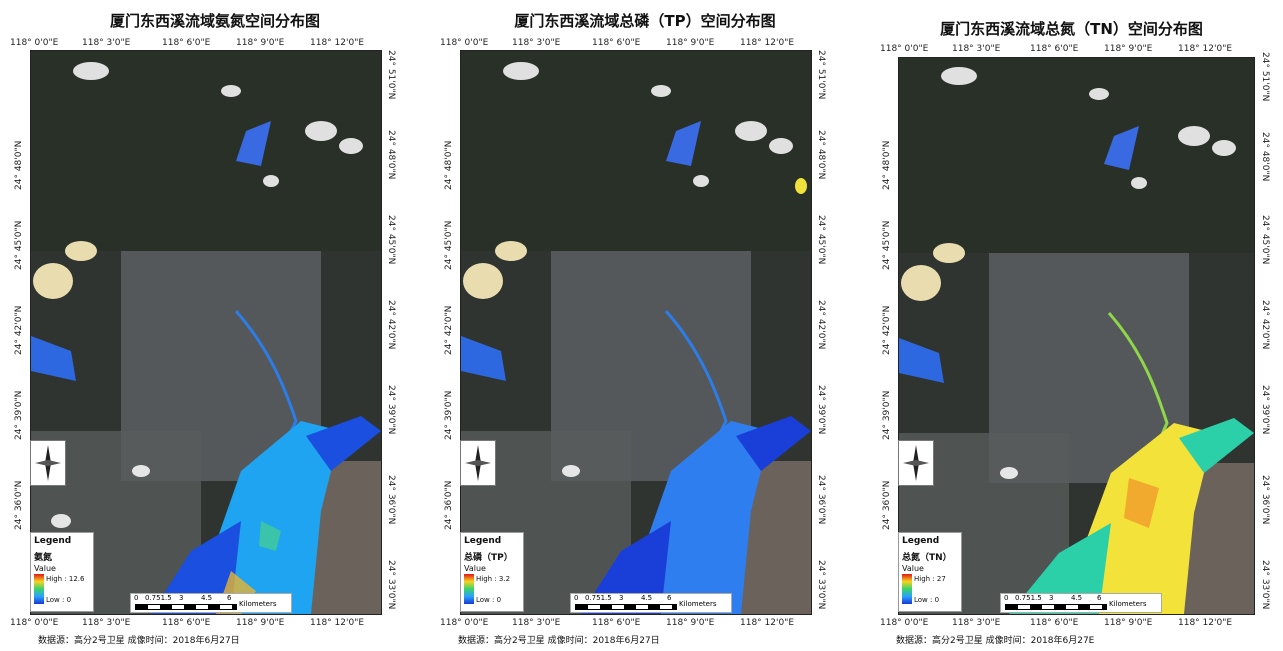 The image size is (1283, 651). What do you see at coordinates (214, 21) in the screenshot?
I see `map-title: 厦门东西溪流域氨氮空间分布图` at bounding box center [214, 21].